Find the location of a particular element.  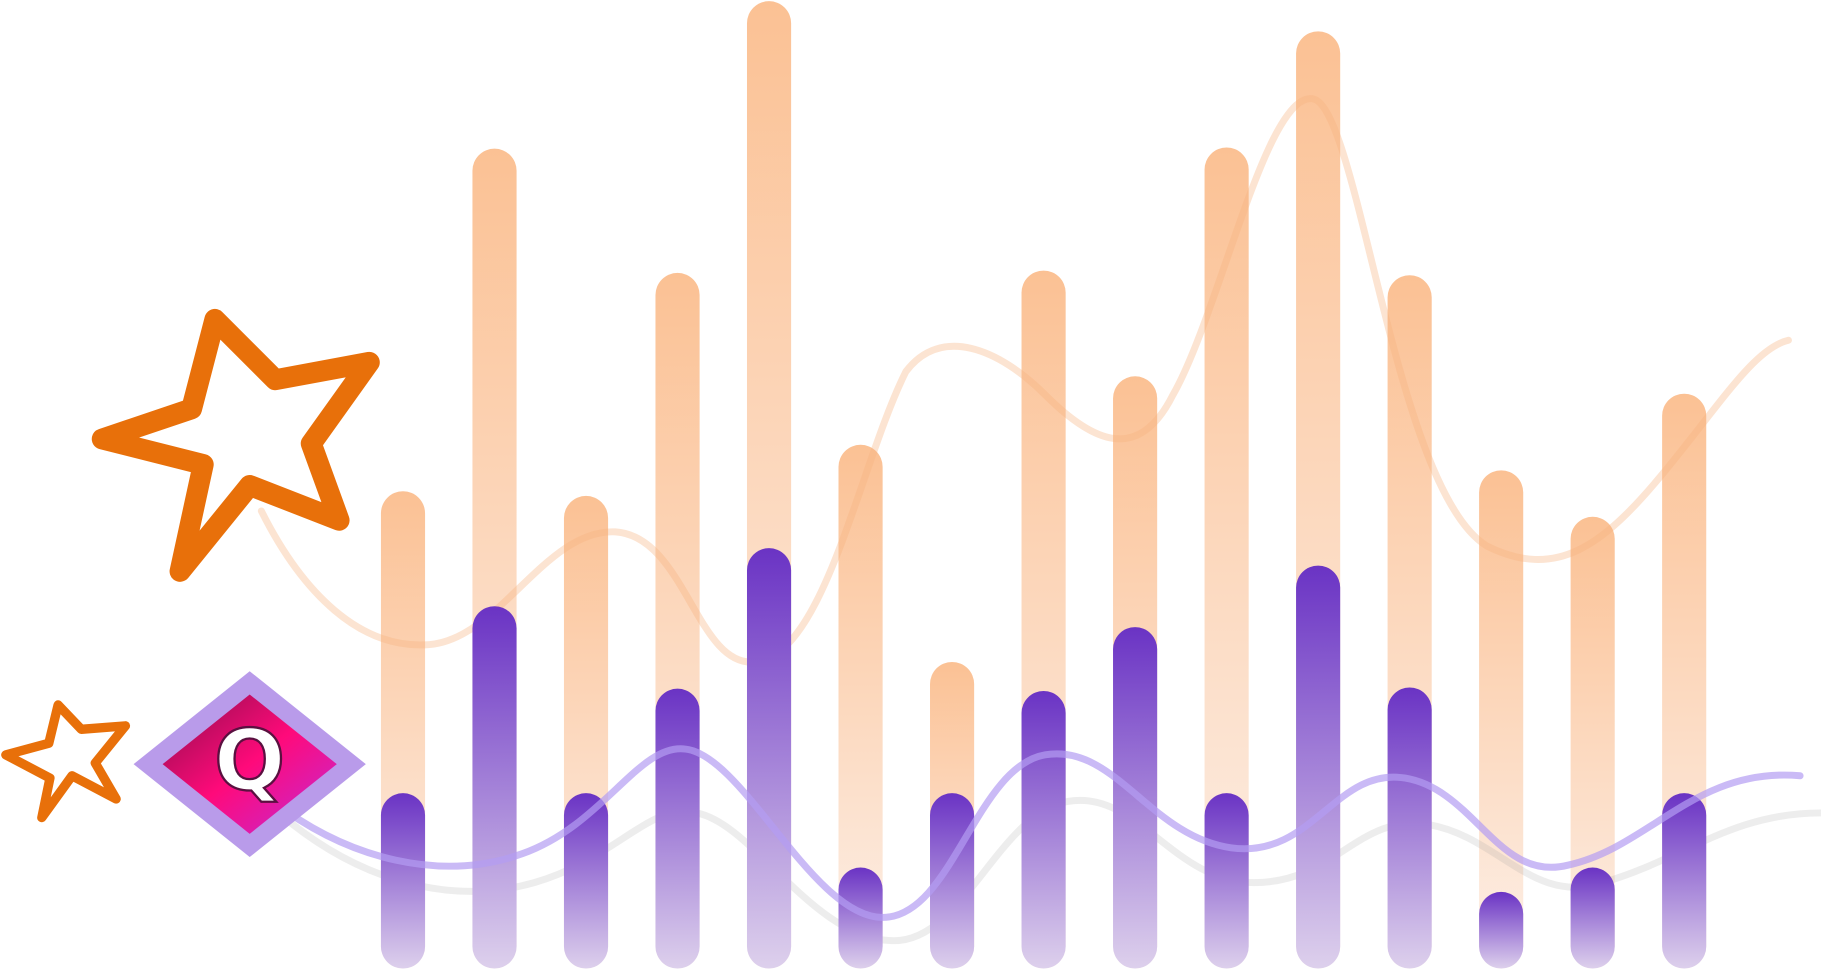

diamond-inner is located at coordinates (249, 764).